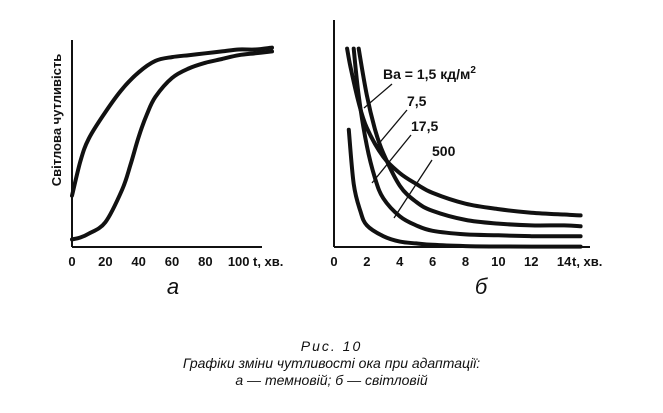 Image resolution: width=663 pixels, height=413 pixels. What do you see at coordinates (531, 261) in the screenshot?
I see `x-tick-label: 12` at bounding box center [531, 261].